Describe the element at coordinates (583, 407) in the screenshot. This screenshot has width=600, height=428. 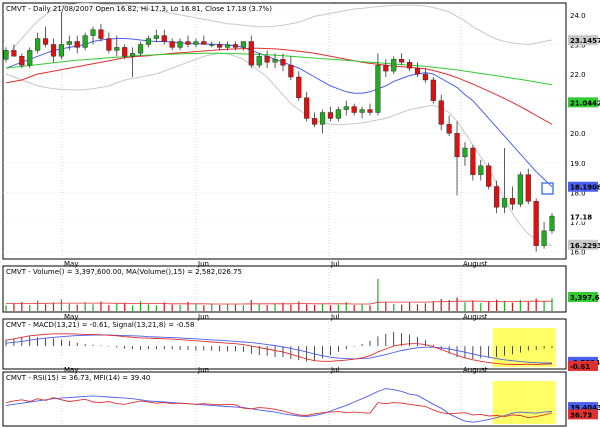
I see `mfi-tag-box` at that location.